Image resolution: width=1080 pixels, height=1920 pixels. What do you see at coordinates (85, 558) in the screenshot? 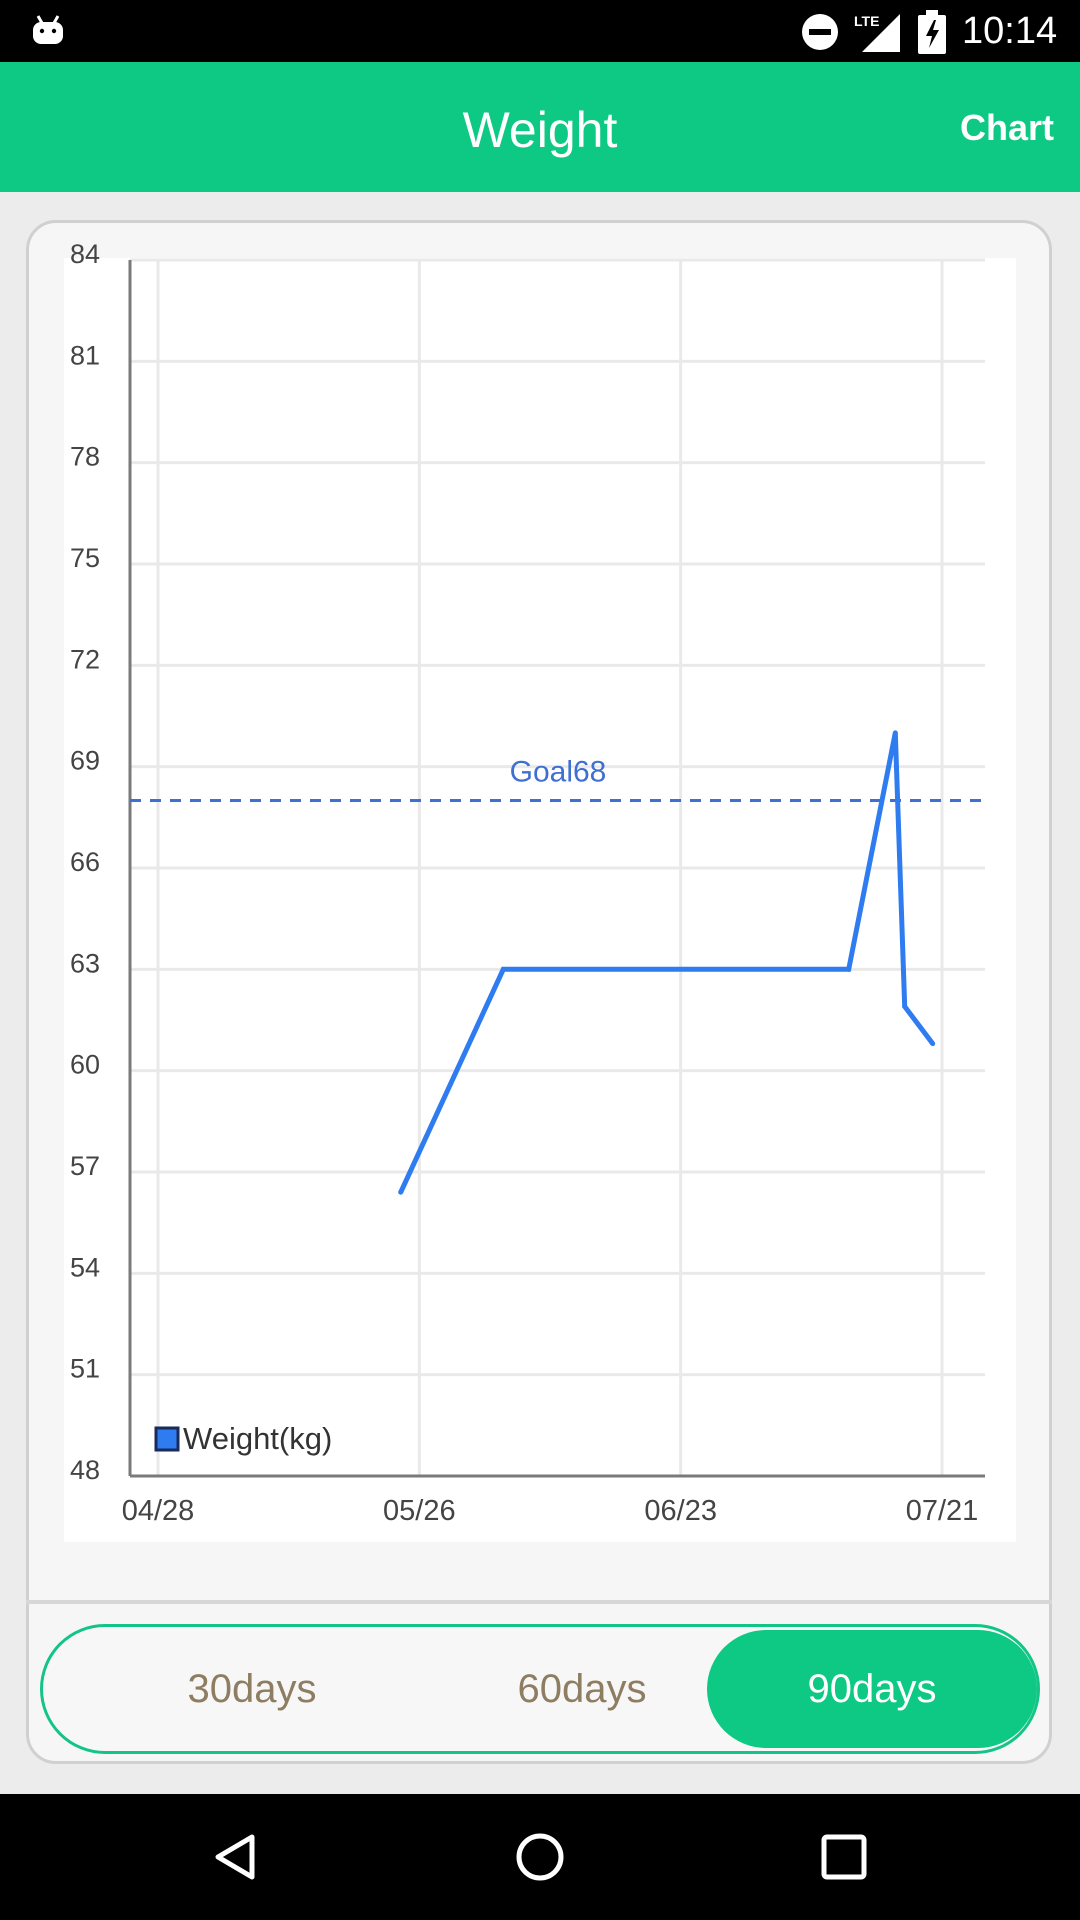
I see `y-tick-label: 75` at bounding box center [85, 558].